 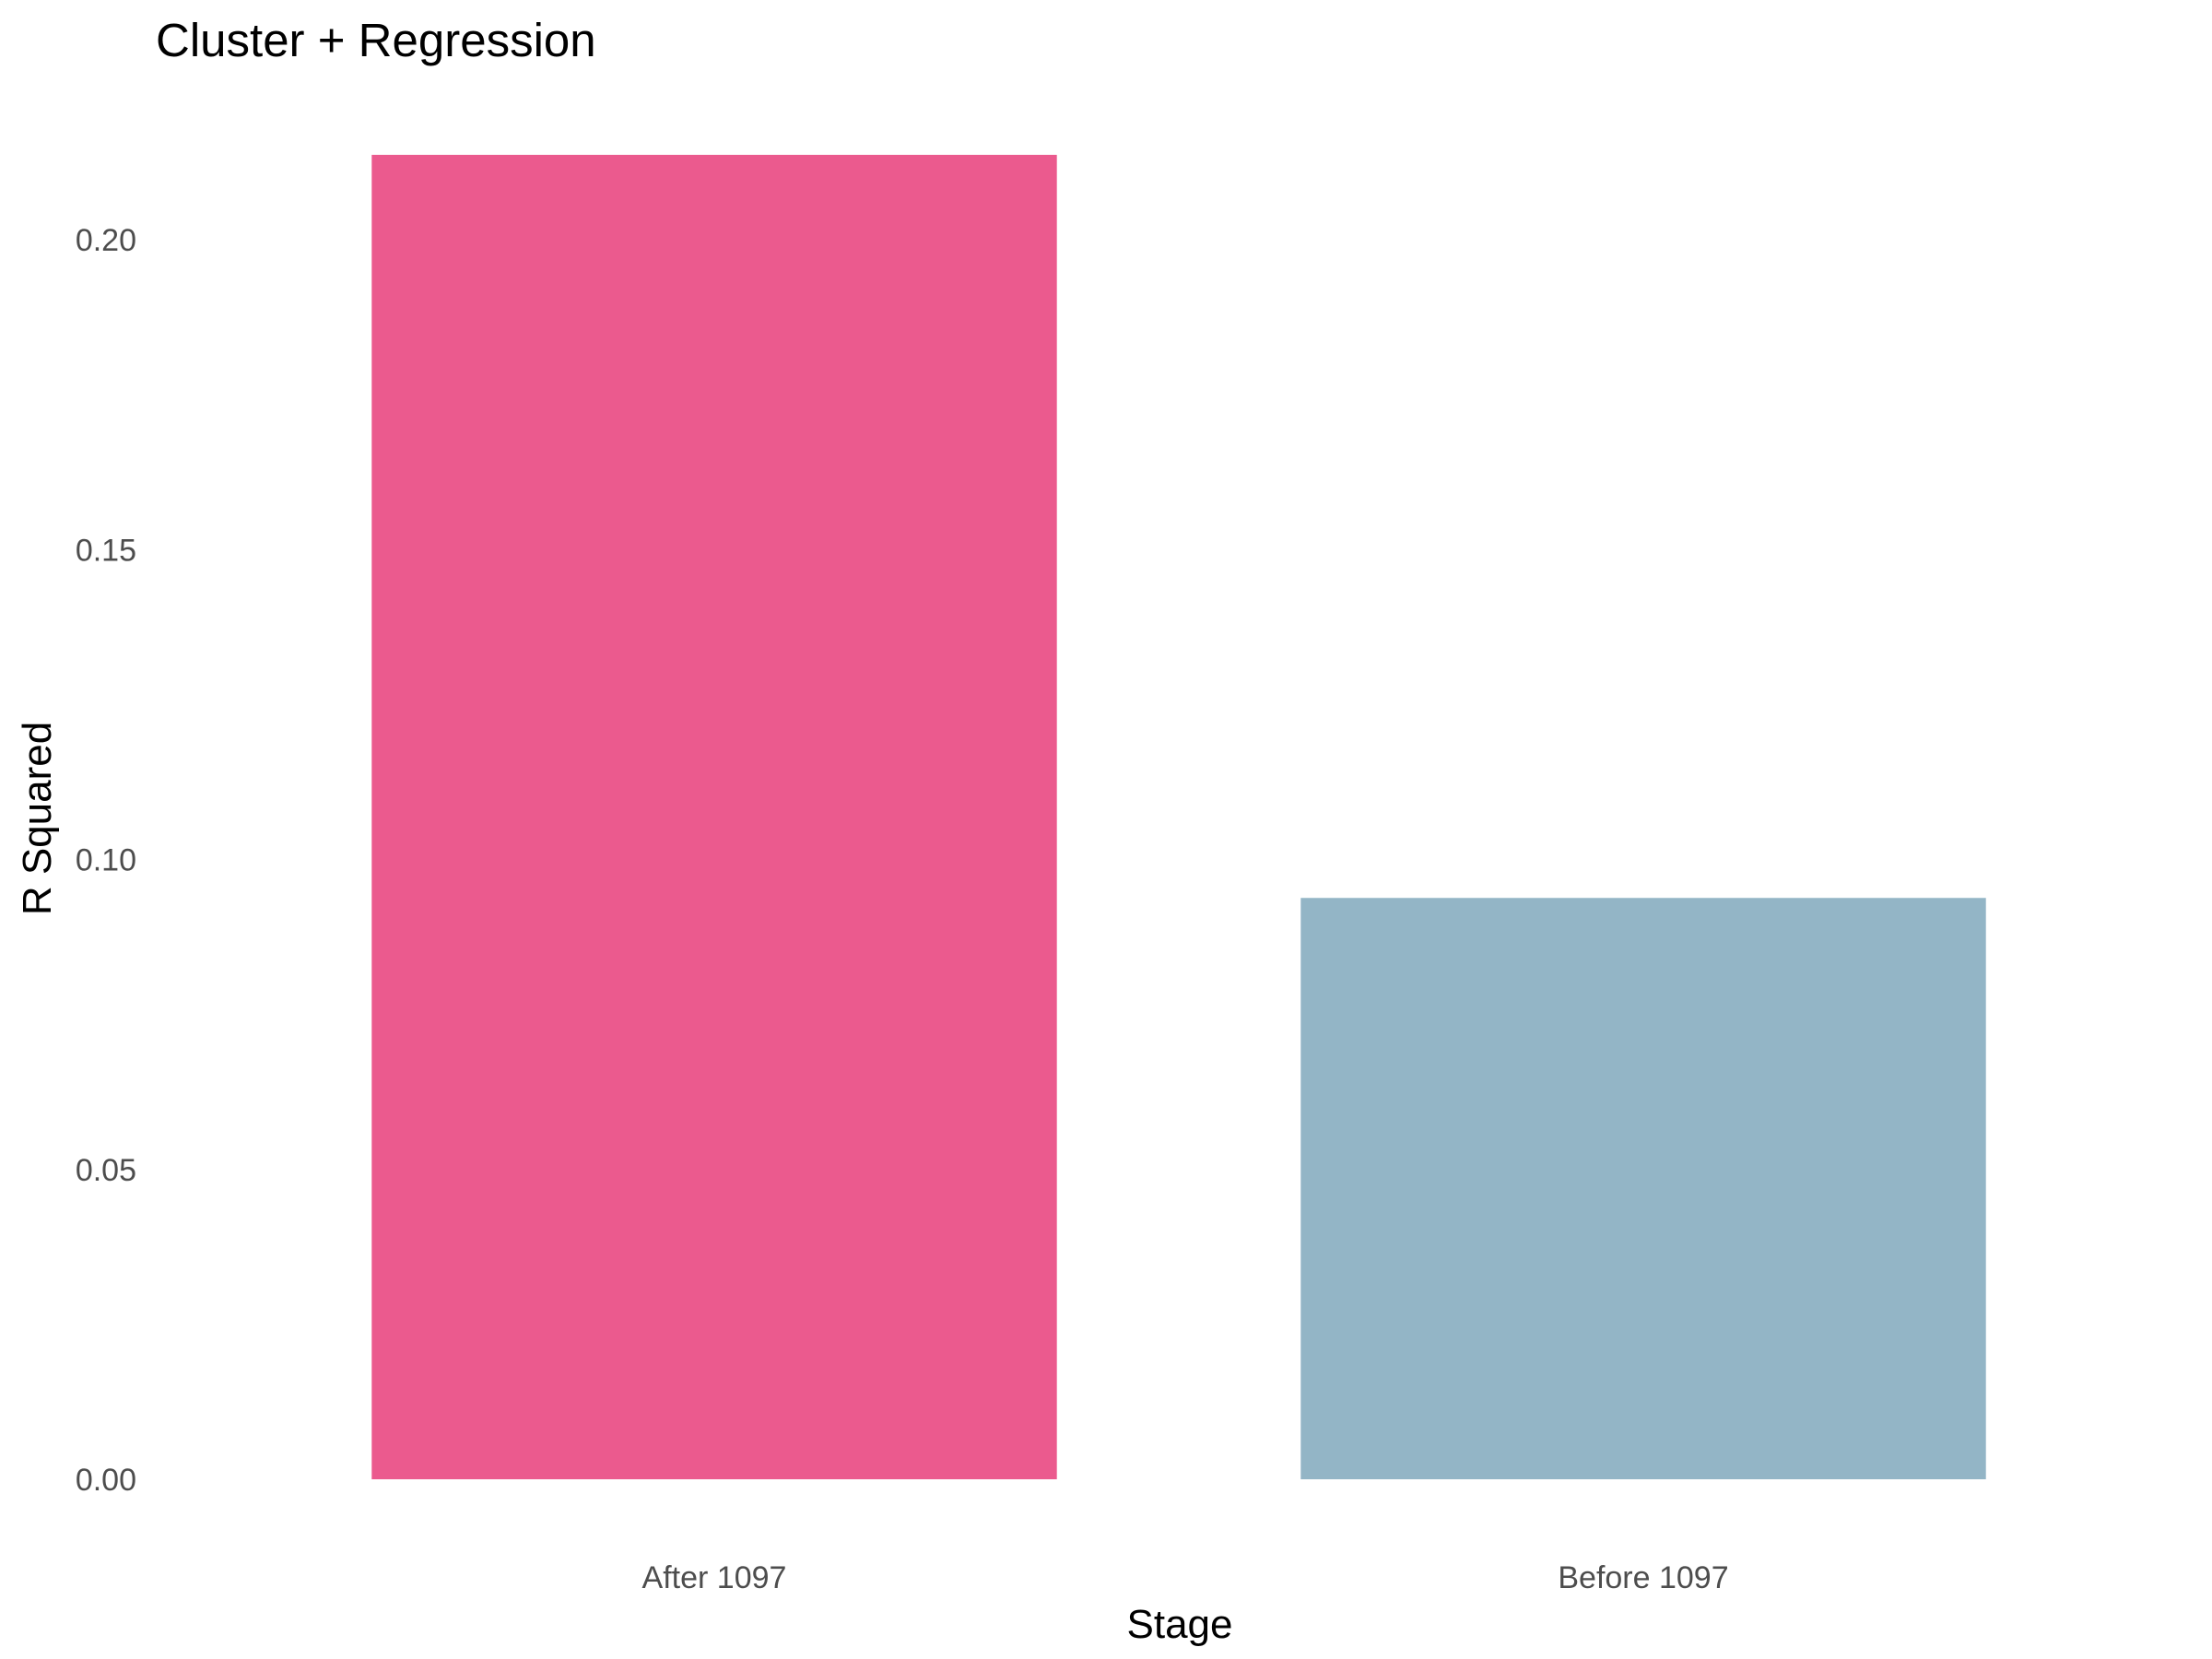 What do you see at coordinates (106, 240) in the screenshot?
I see `y-tick-label: 0.20` at bounding box center [106, 240].